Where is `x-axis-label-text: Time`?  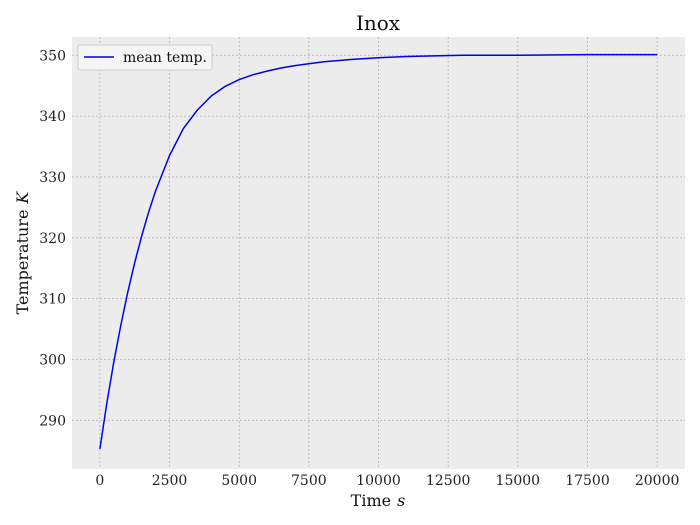 x-axis-label-text: Time is located at coordinates (371, 500).